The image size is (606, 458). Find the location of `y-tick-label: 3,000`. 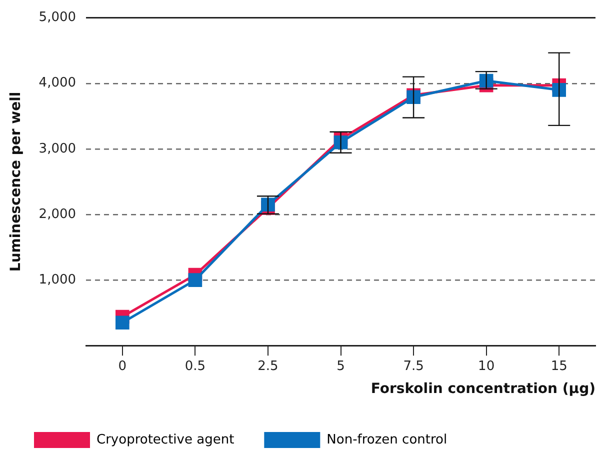

y-tick-label: 3,000 is located at coordinates (57, 148).